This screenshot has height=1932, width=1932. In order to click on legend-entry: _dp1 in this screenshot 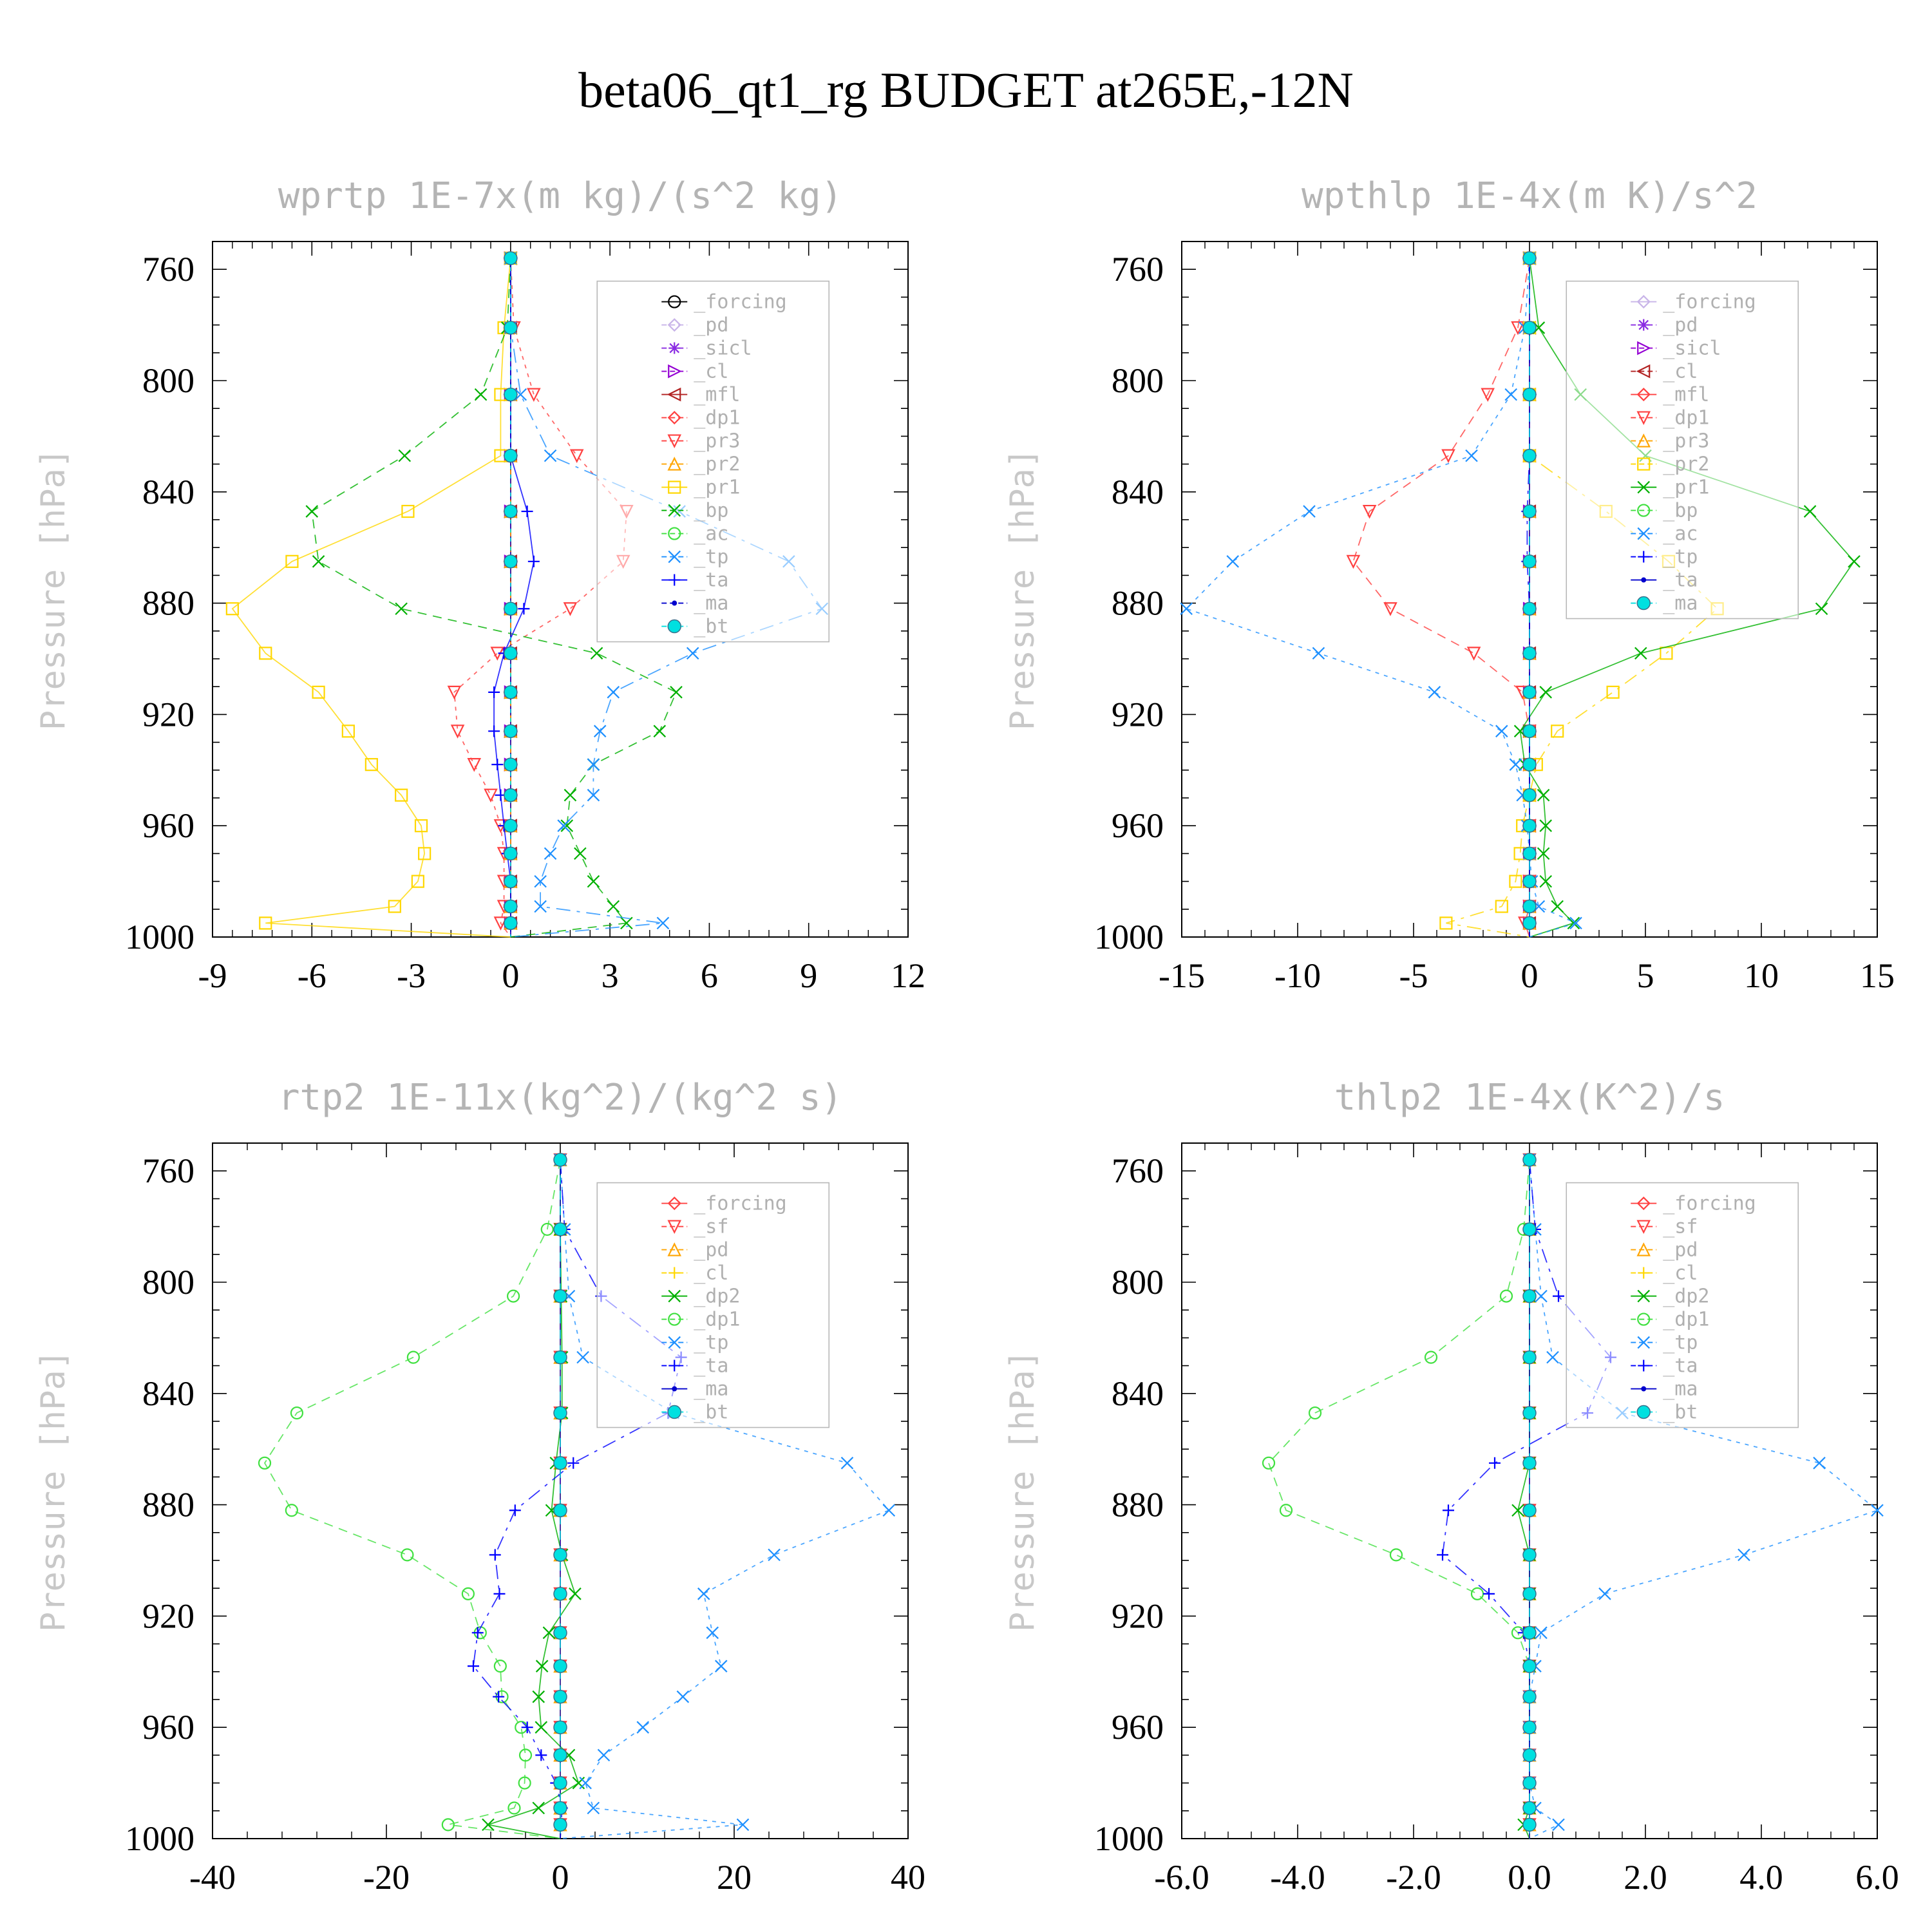, I will do `click(700, 418)`.